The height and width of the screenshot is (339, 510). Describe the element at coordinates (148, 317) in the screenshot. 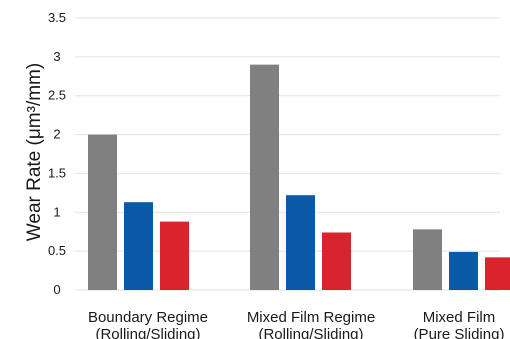

I see `category-label-line1: Boundary Regime` at that location.